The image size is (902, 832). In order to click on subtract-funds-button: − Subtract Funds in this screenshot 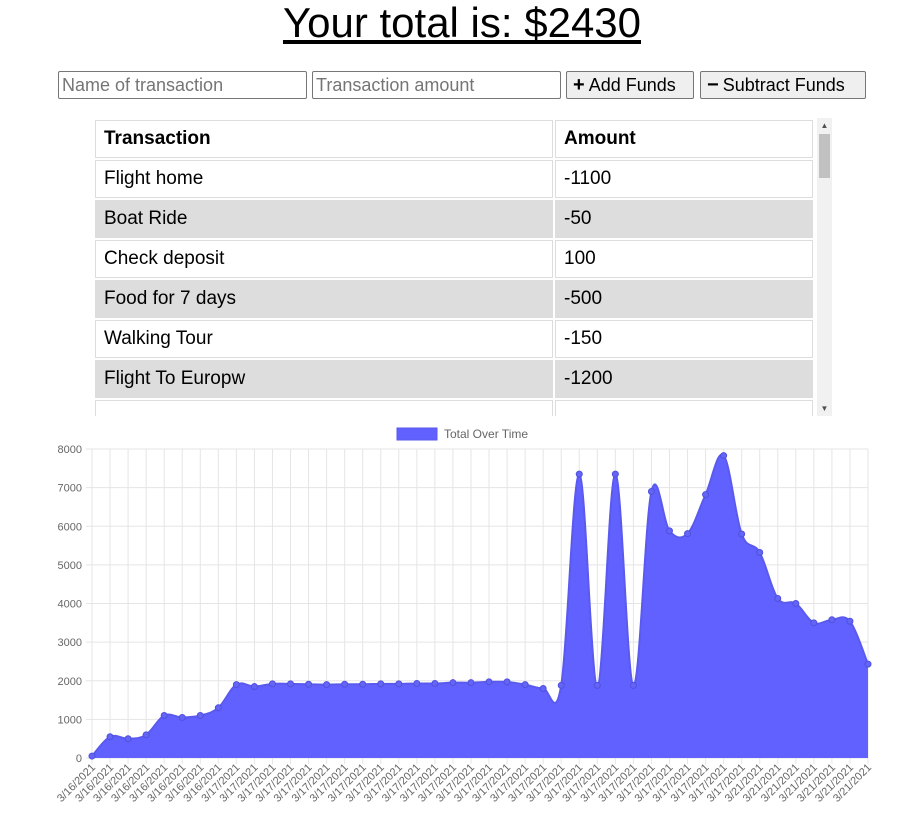, I will do `click(783, 85)`.